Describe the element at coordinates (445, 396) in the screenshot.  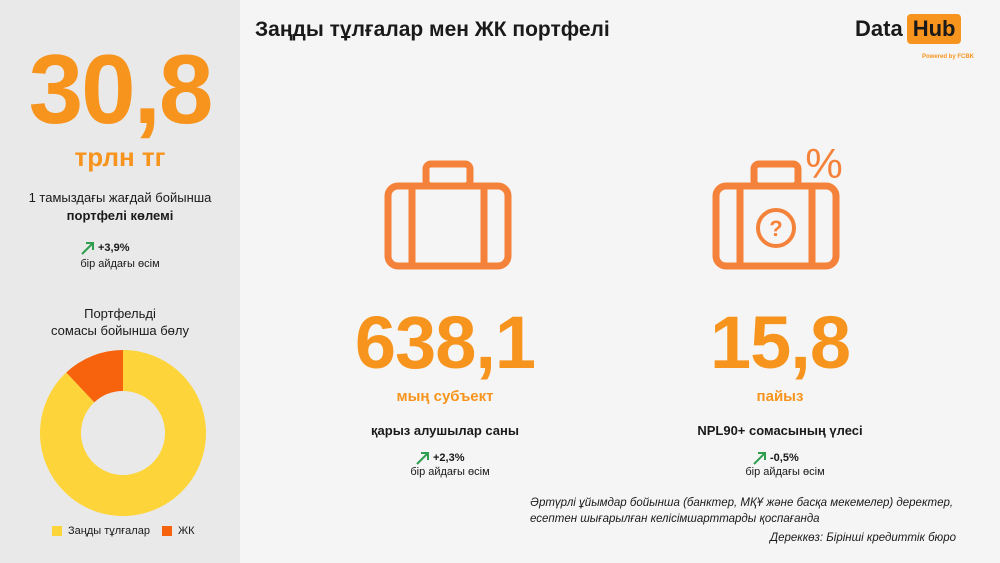
I see `borrowers-unit: мың субъект` at that location.